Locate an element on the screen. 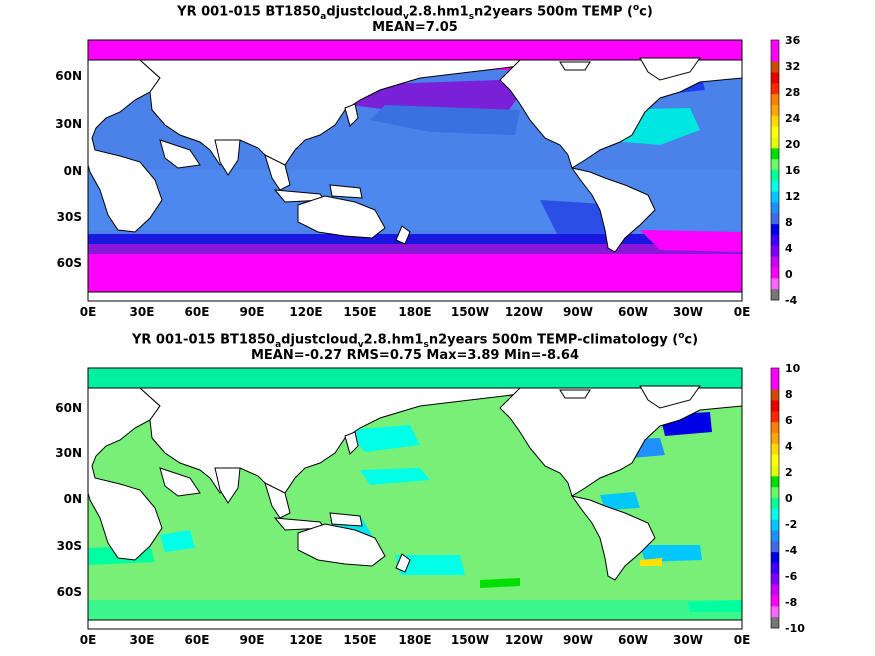 The image size is (875, 656). panel1-colorbar-label: 32 is located at coordinates (792, 66).